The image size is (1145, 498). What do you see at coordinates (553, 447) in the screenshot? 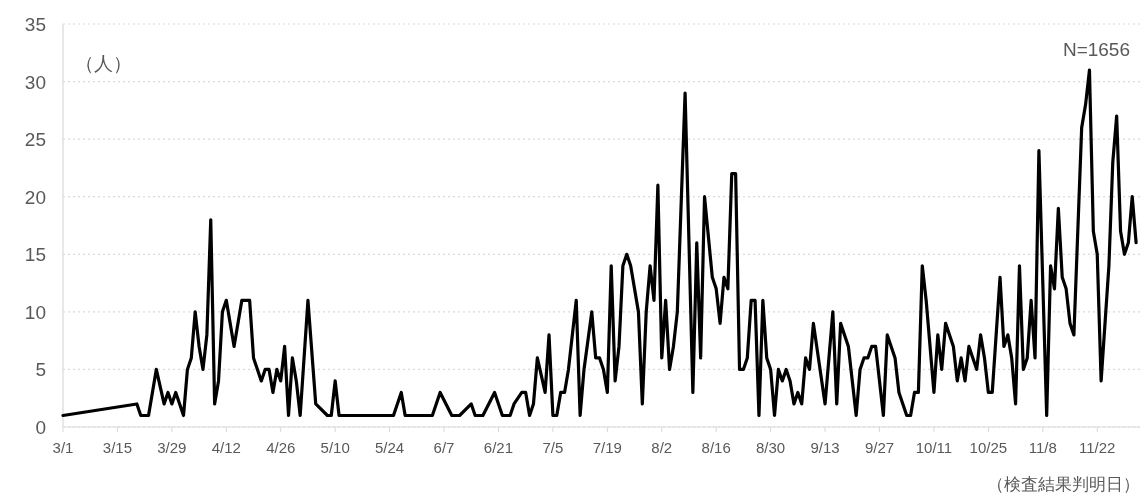
I see `x-tick-label: 7/5` at bounding box center [553, 447].